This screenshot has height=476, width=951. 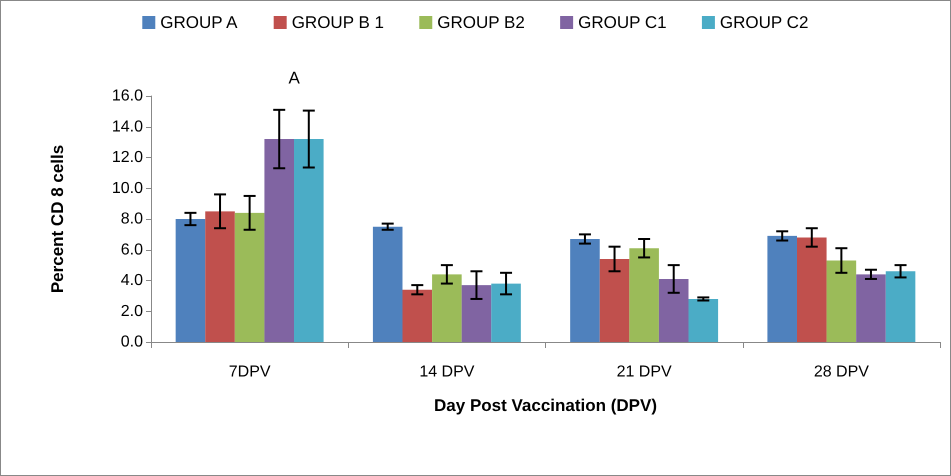 What do you see at coordinates (447, 372) in the screenshot?
I see `x-tick-label: 14 DPV` at bounding box center [447, 372].